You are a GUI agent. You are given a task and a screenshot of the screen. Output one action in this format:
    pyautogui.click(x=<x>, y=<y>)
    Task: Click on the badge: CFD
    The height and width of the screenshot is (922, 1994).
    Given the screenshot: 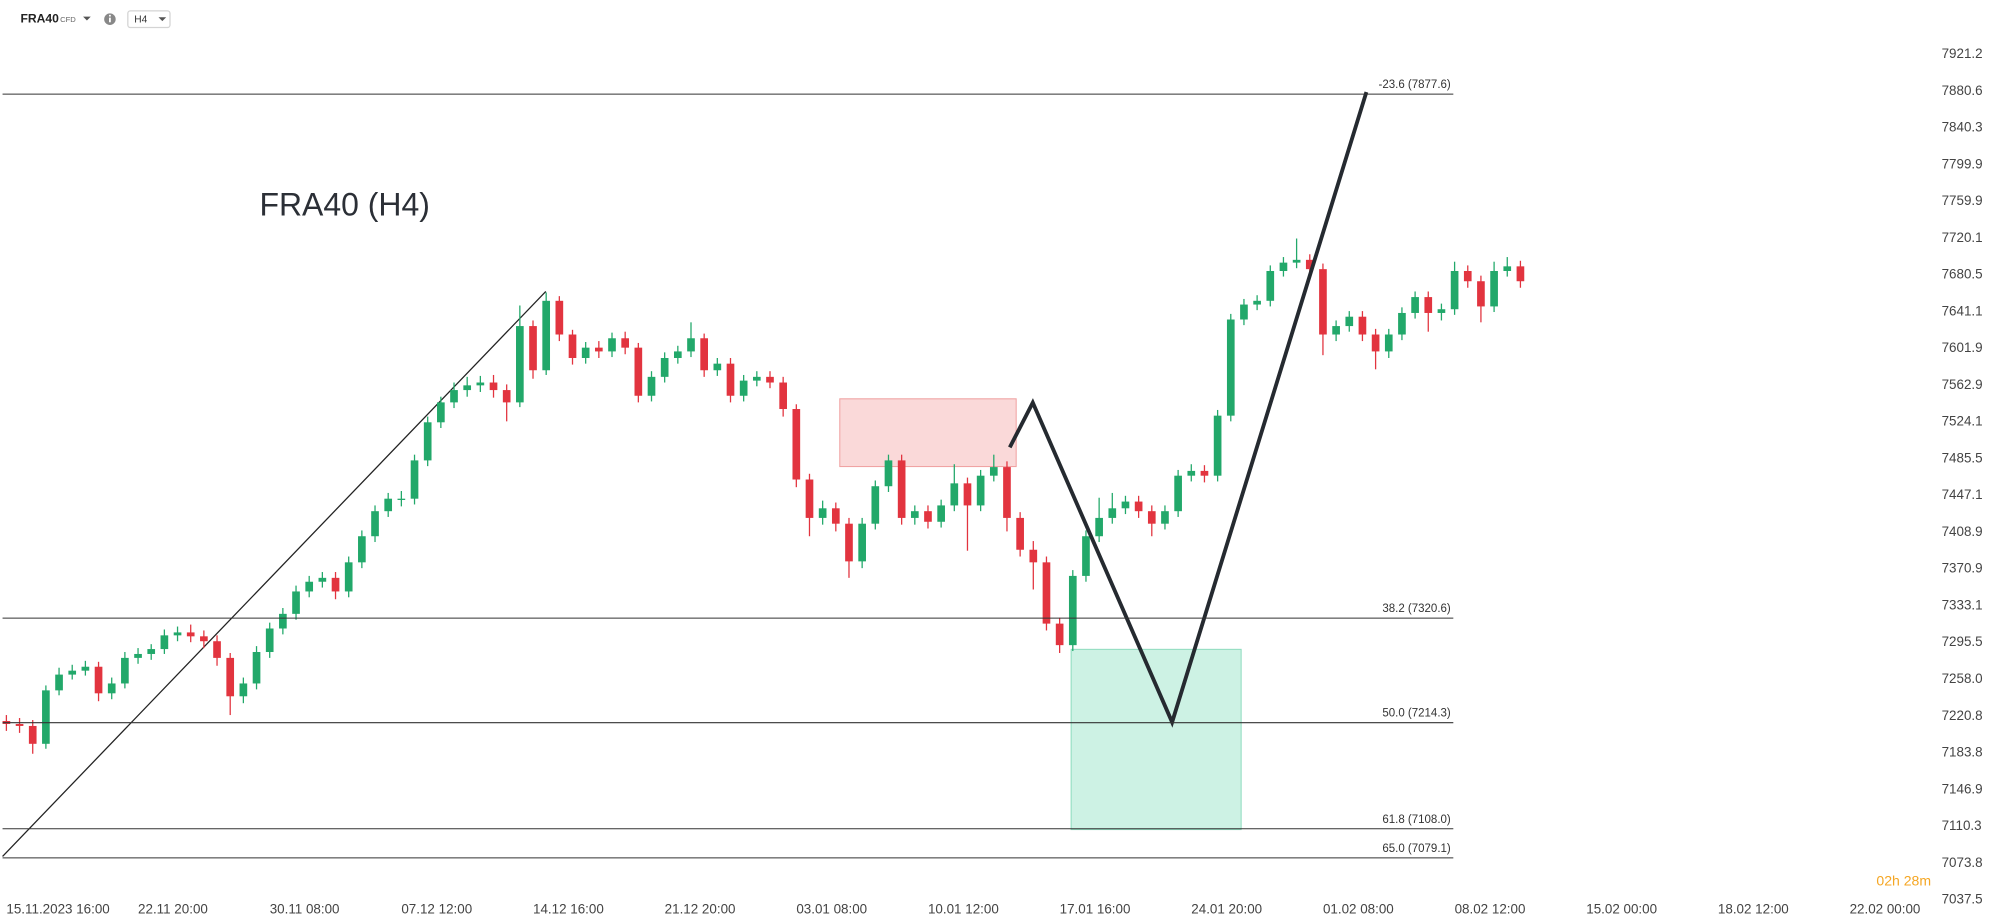 What is the action you would take?
    pyautogui.click(x=68, y=19)
    